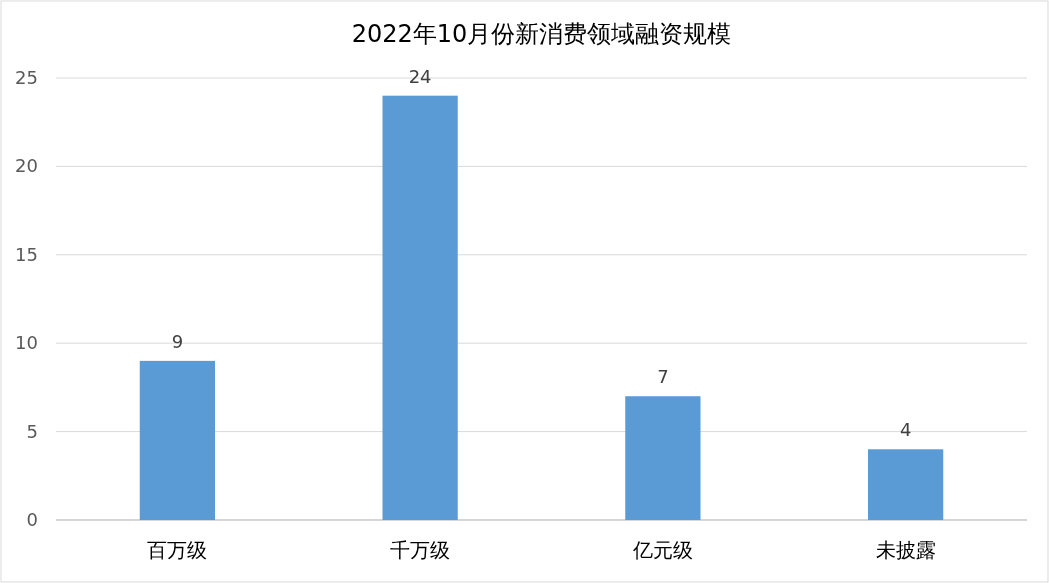 Image resolution: width=1049 pixels, height=583 pixels. Describe the element at coordinates (32, 431) in the screenshot. I see `y-tick-label: 5` at that location.